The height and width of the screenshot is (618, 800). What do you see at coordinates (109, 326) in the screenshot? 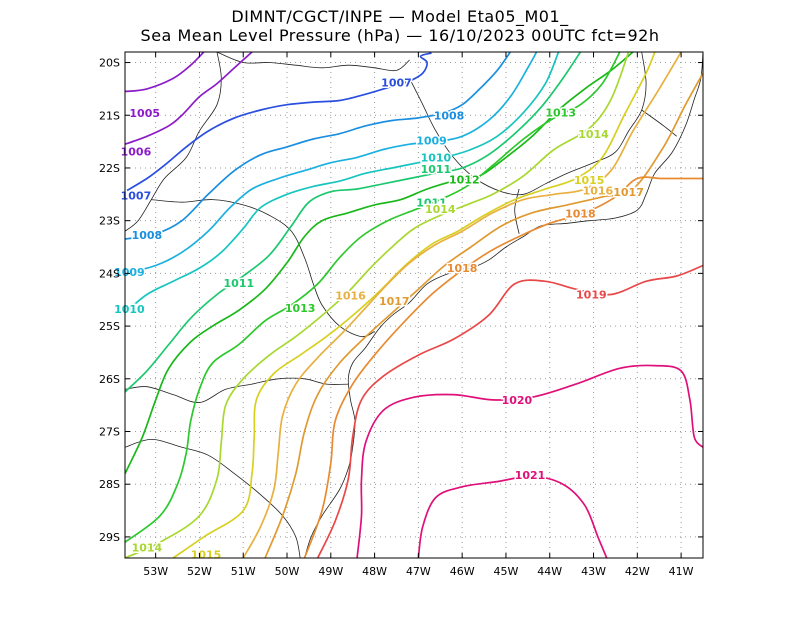
I see `y-tick-label: 25S` at bounding box center [109, 326].